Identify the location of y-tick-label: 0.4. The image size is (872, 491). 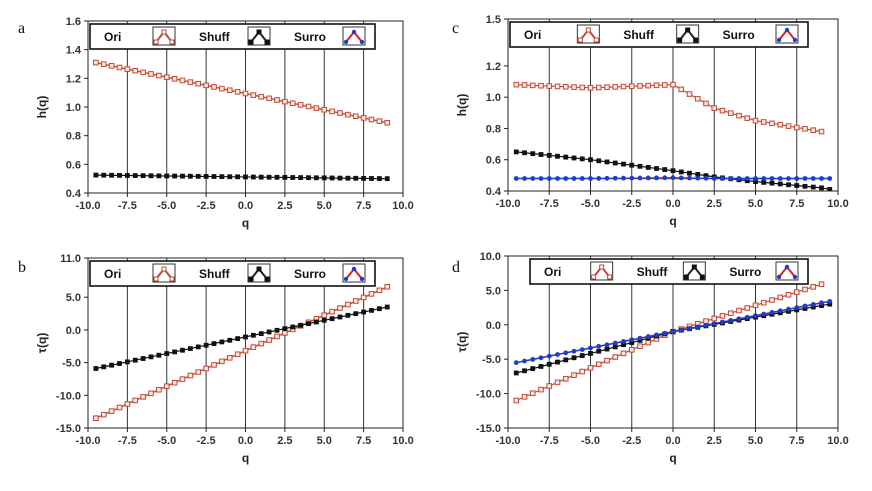
(494, 192).